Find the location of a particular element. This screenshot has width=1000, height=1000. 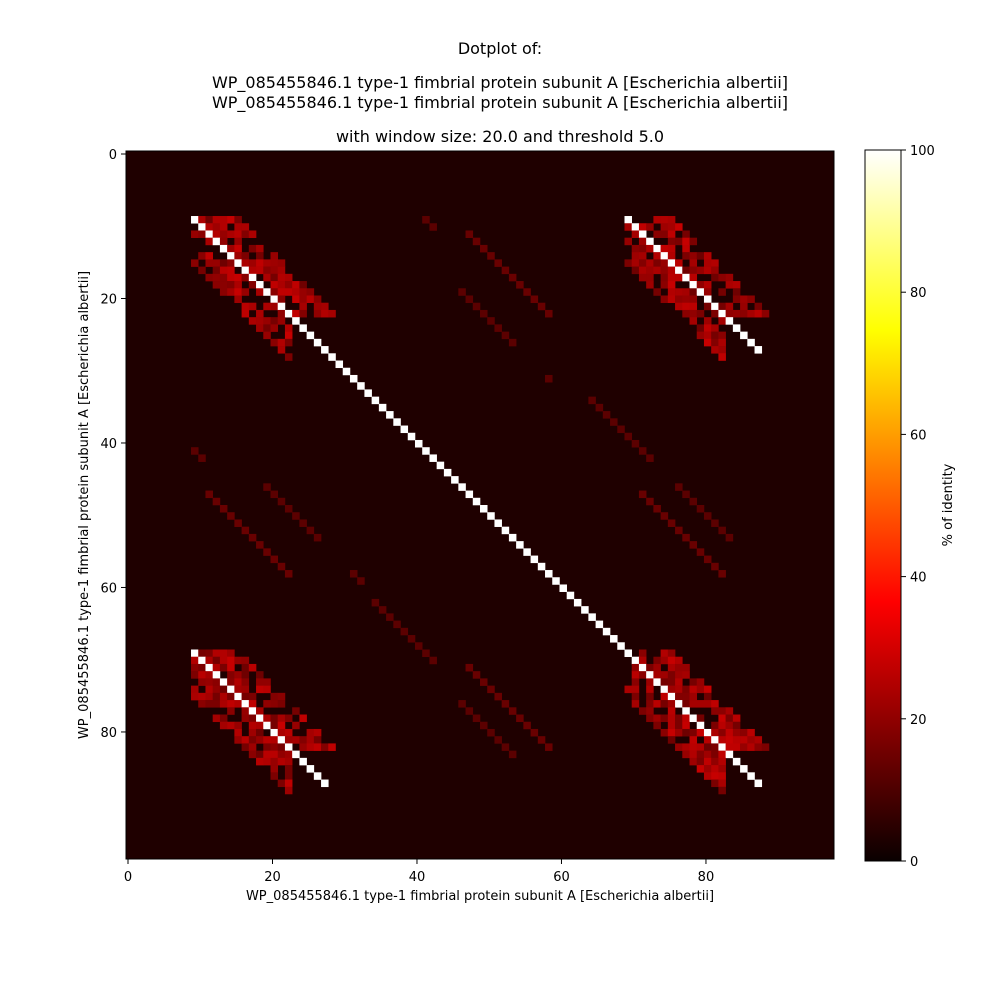

x-tick-label: 40 is located at coordinates (417, 877).